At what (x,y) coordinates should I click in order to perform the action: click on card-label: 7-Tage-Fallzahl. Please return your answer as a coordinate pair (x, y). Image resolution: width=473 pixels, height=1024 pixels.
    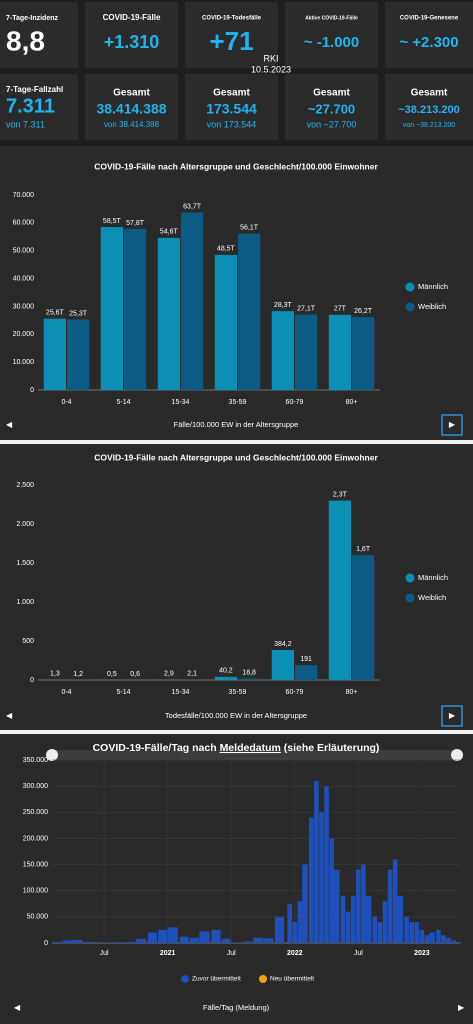
    Looking at the image, I should click on (34, 89).